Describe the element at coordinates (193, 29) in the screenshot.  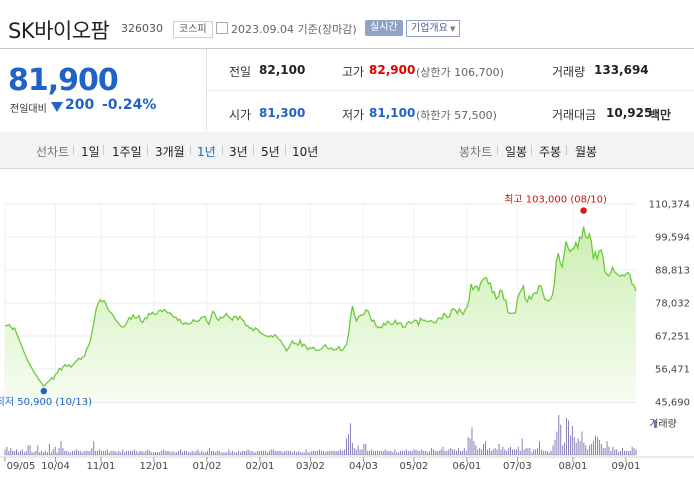
I see `market-badge: 코스피` at that location.